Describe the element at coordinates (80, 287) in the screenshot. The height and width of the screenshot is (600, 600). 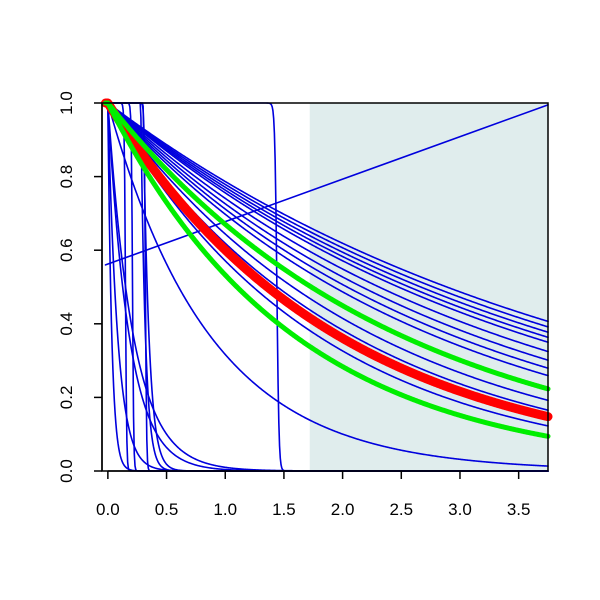
I see `y-axis: 0.0 0.2 0.4 0.6 0.8 1.0` at that location.